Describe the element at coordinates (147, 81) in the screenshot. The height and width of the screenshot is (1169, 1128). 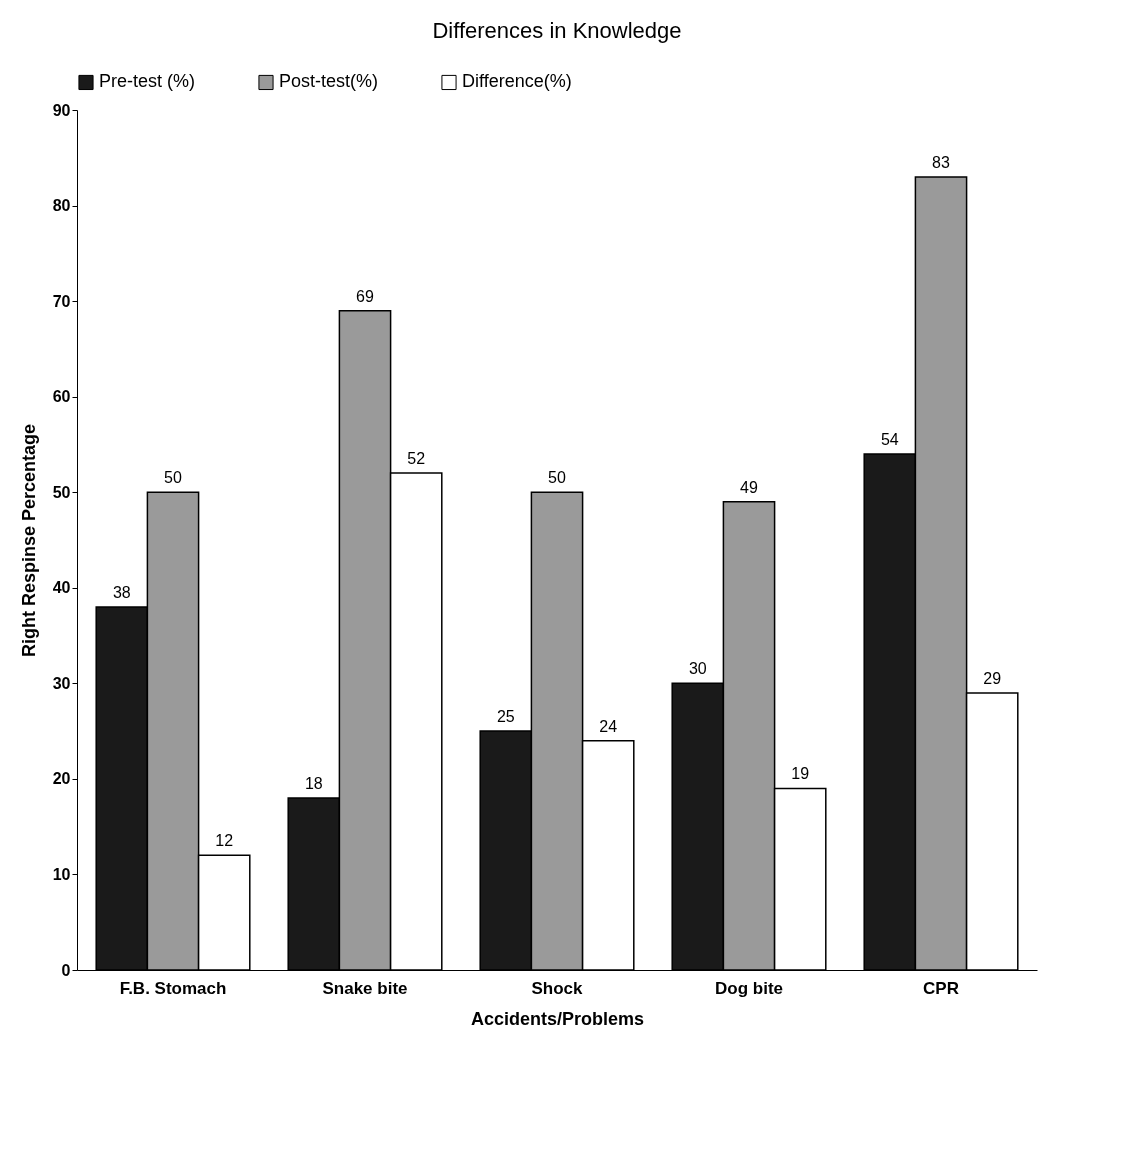
I see `legend-label: Pre-test (%)` at that location.